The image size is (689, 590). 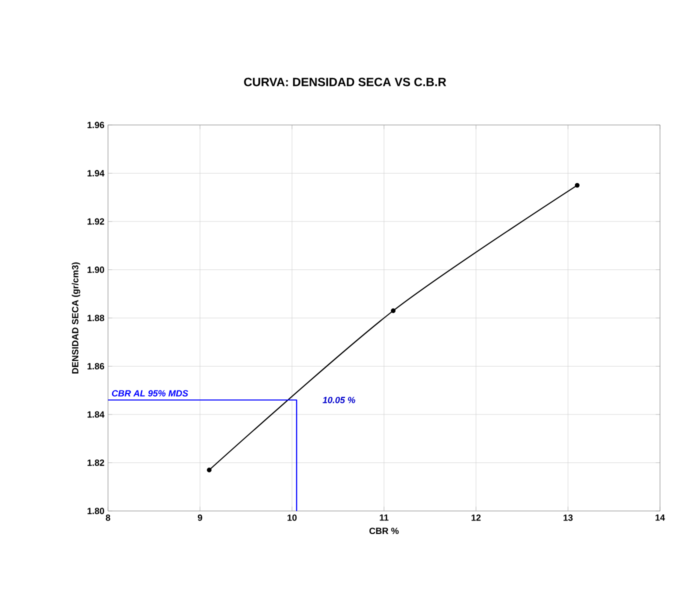 I want to click on y-tick-label: 1.88, so click(x=96, y=318).